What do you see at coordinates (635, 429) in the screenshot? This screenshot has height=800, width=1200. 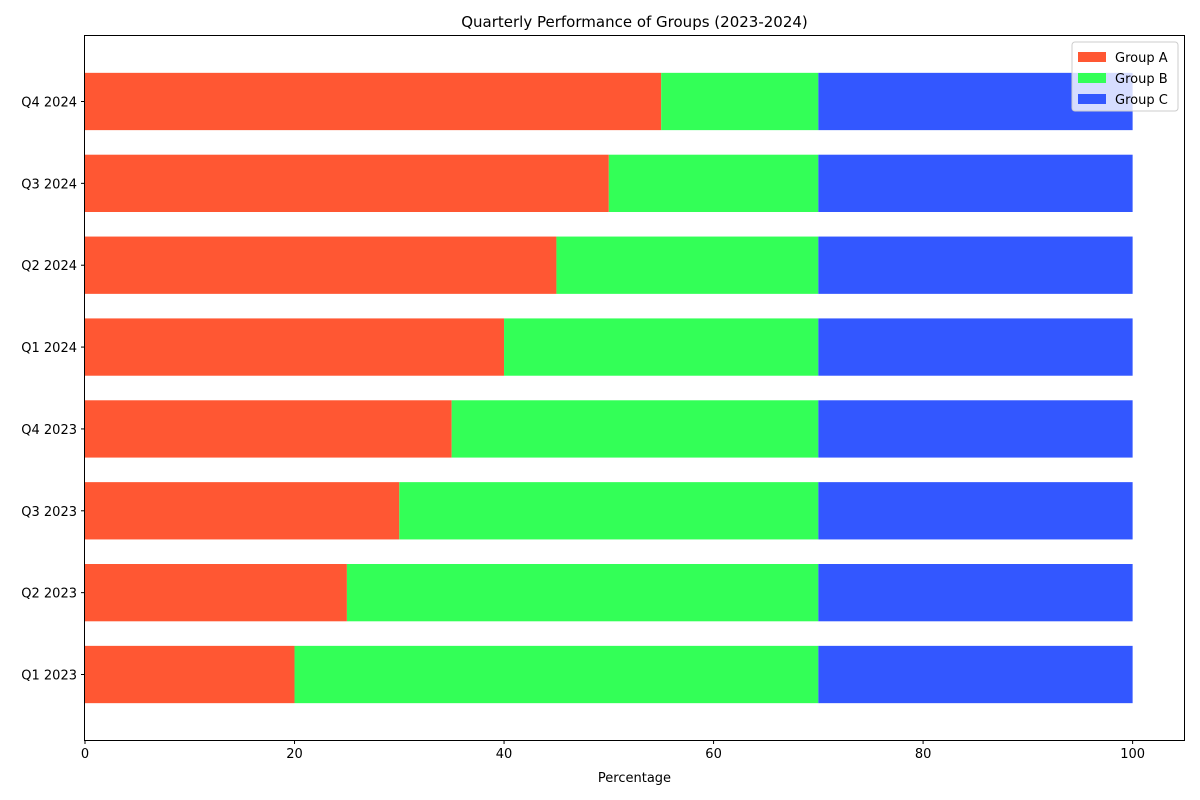 I see `bar-group-b-q4-2023` at bounding box center [635, 429].